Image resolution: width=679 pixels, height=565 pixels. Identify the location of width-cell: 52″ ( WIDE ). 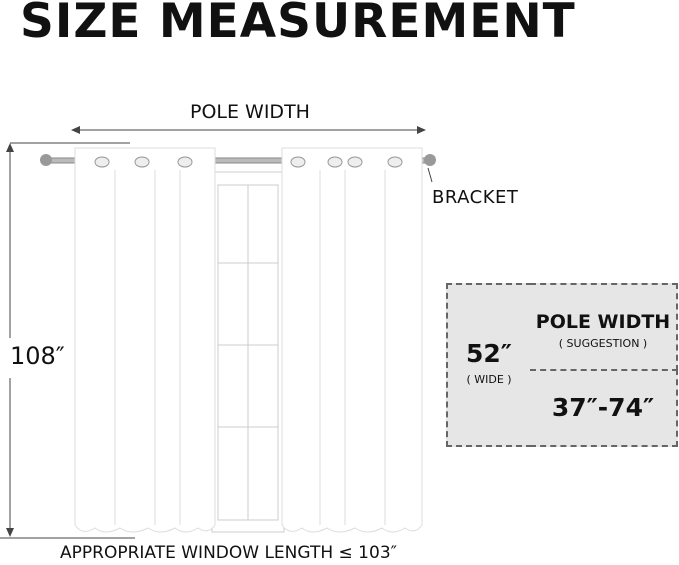
(489, 365).